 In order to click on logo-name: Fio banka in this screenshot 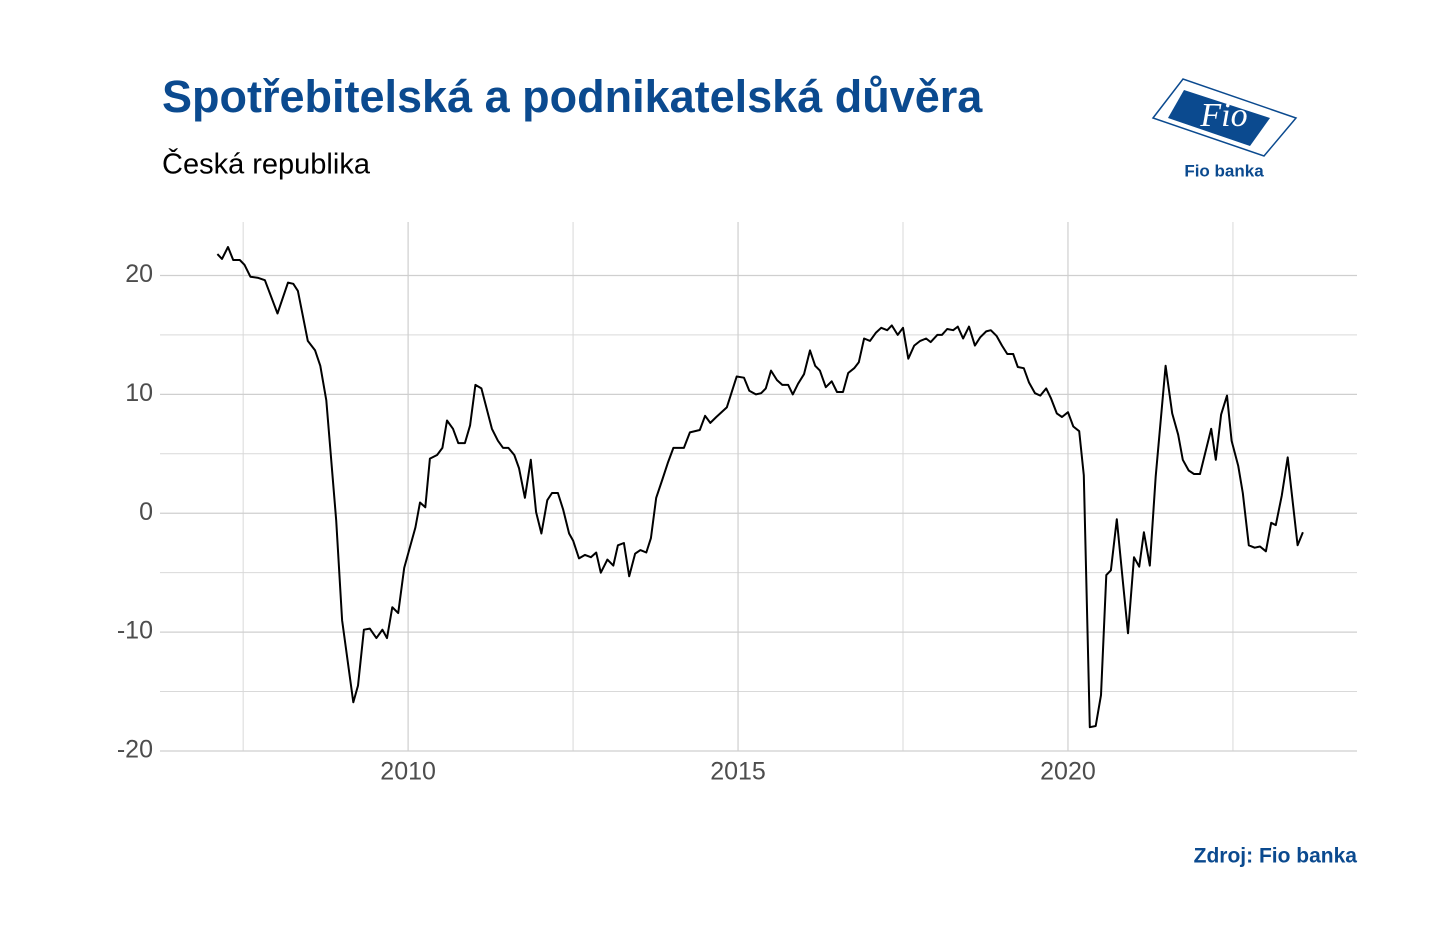, I will do `click(1224, 170)`.